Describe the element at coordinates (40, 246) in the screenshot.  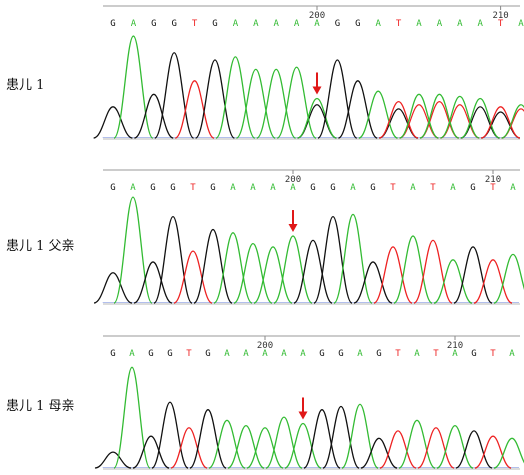
I see `panel-label-father: 患儿 1 父亲` at that location.